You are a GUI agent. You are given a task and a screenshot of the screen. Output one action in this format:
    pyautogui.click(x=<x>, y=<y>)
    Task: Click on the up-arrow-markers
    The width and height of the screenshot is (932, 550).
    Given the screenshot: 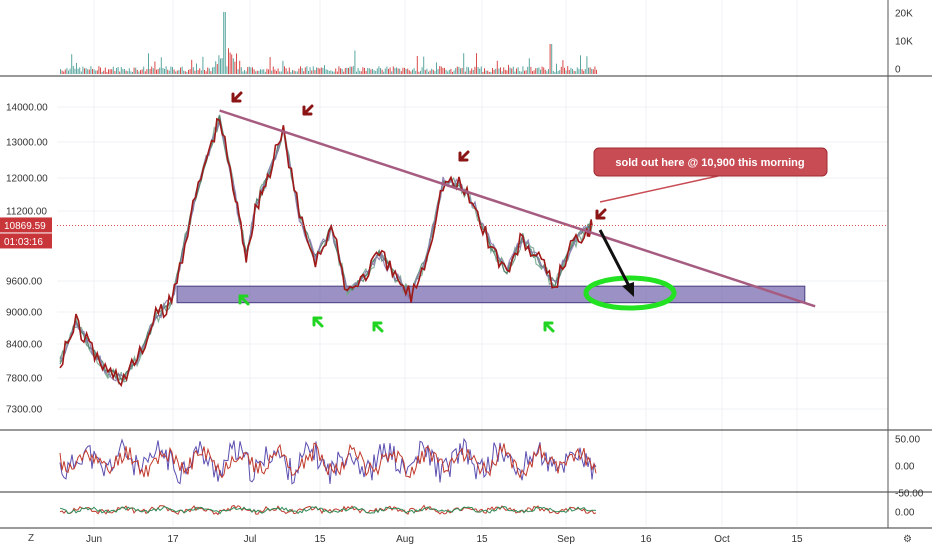 What is the action you would take?
    pyautogui.click(x=396, y=313)
    